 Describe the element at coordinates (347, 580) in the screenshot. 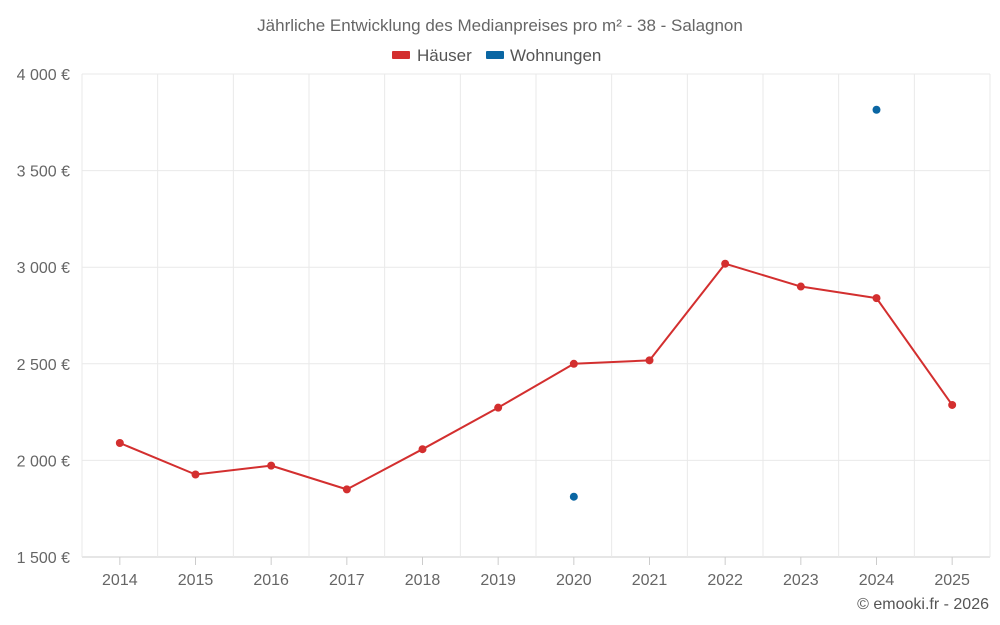

I see `x-tick-label: 2017` at that location.